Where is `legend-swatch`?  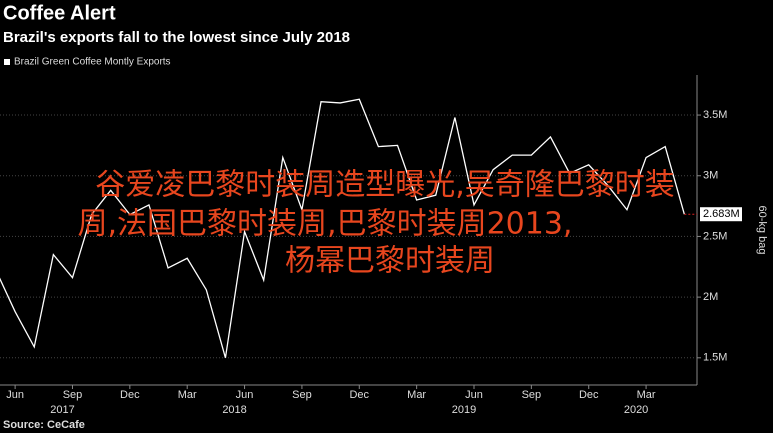
legend-swatch is located at coordinates (7, 62).